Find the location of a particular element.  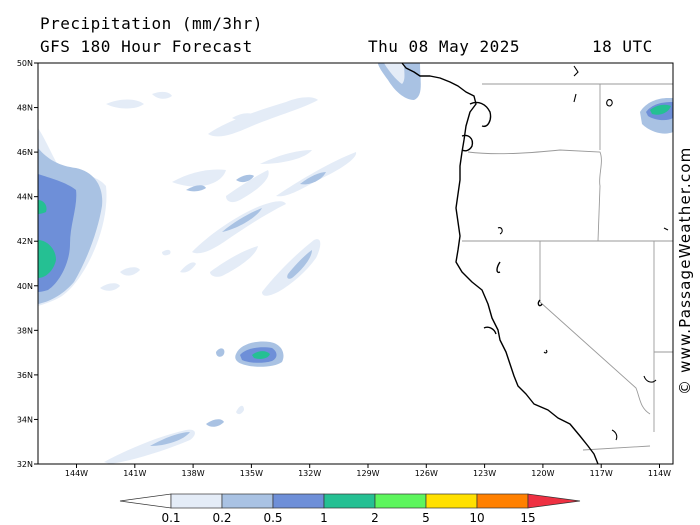

legend-label: 0.2 is located at coordinates (221, 518).